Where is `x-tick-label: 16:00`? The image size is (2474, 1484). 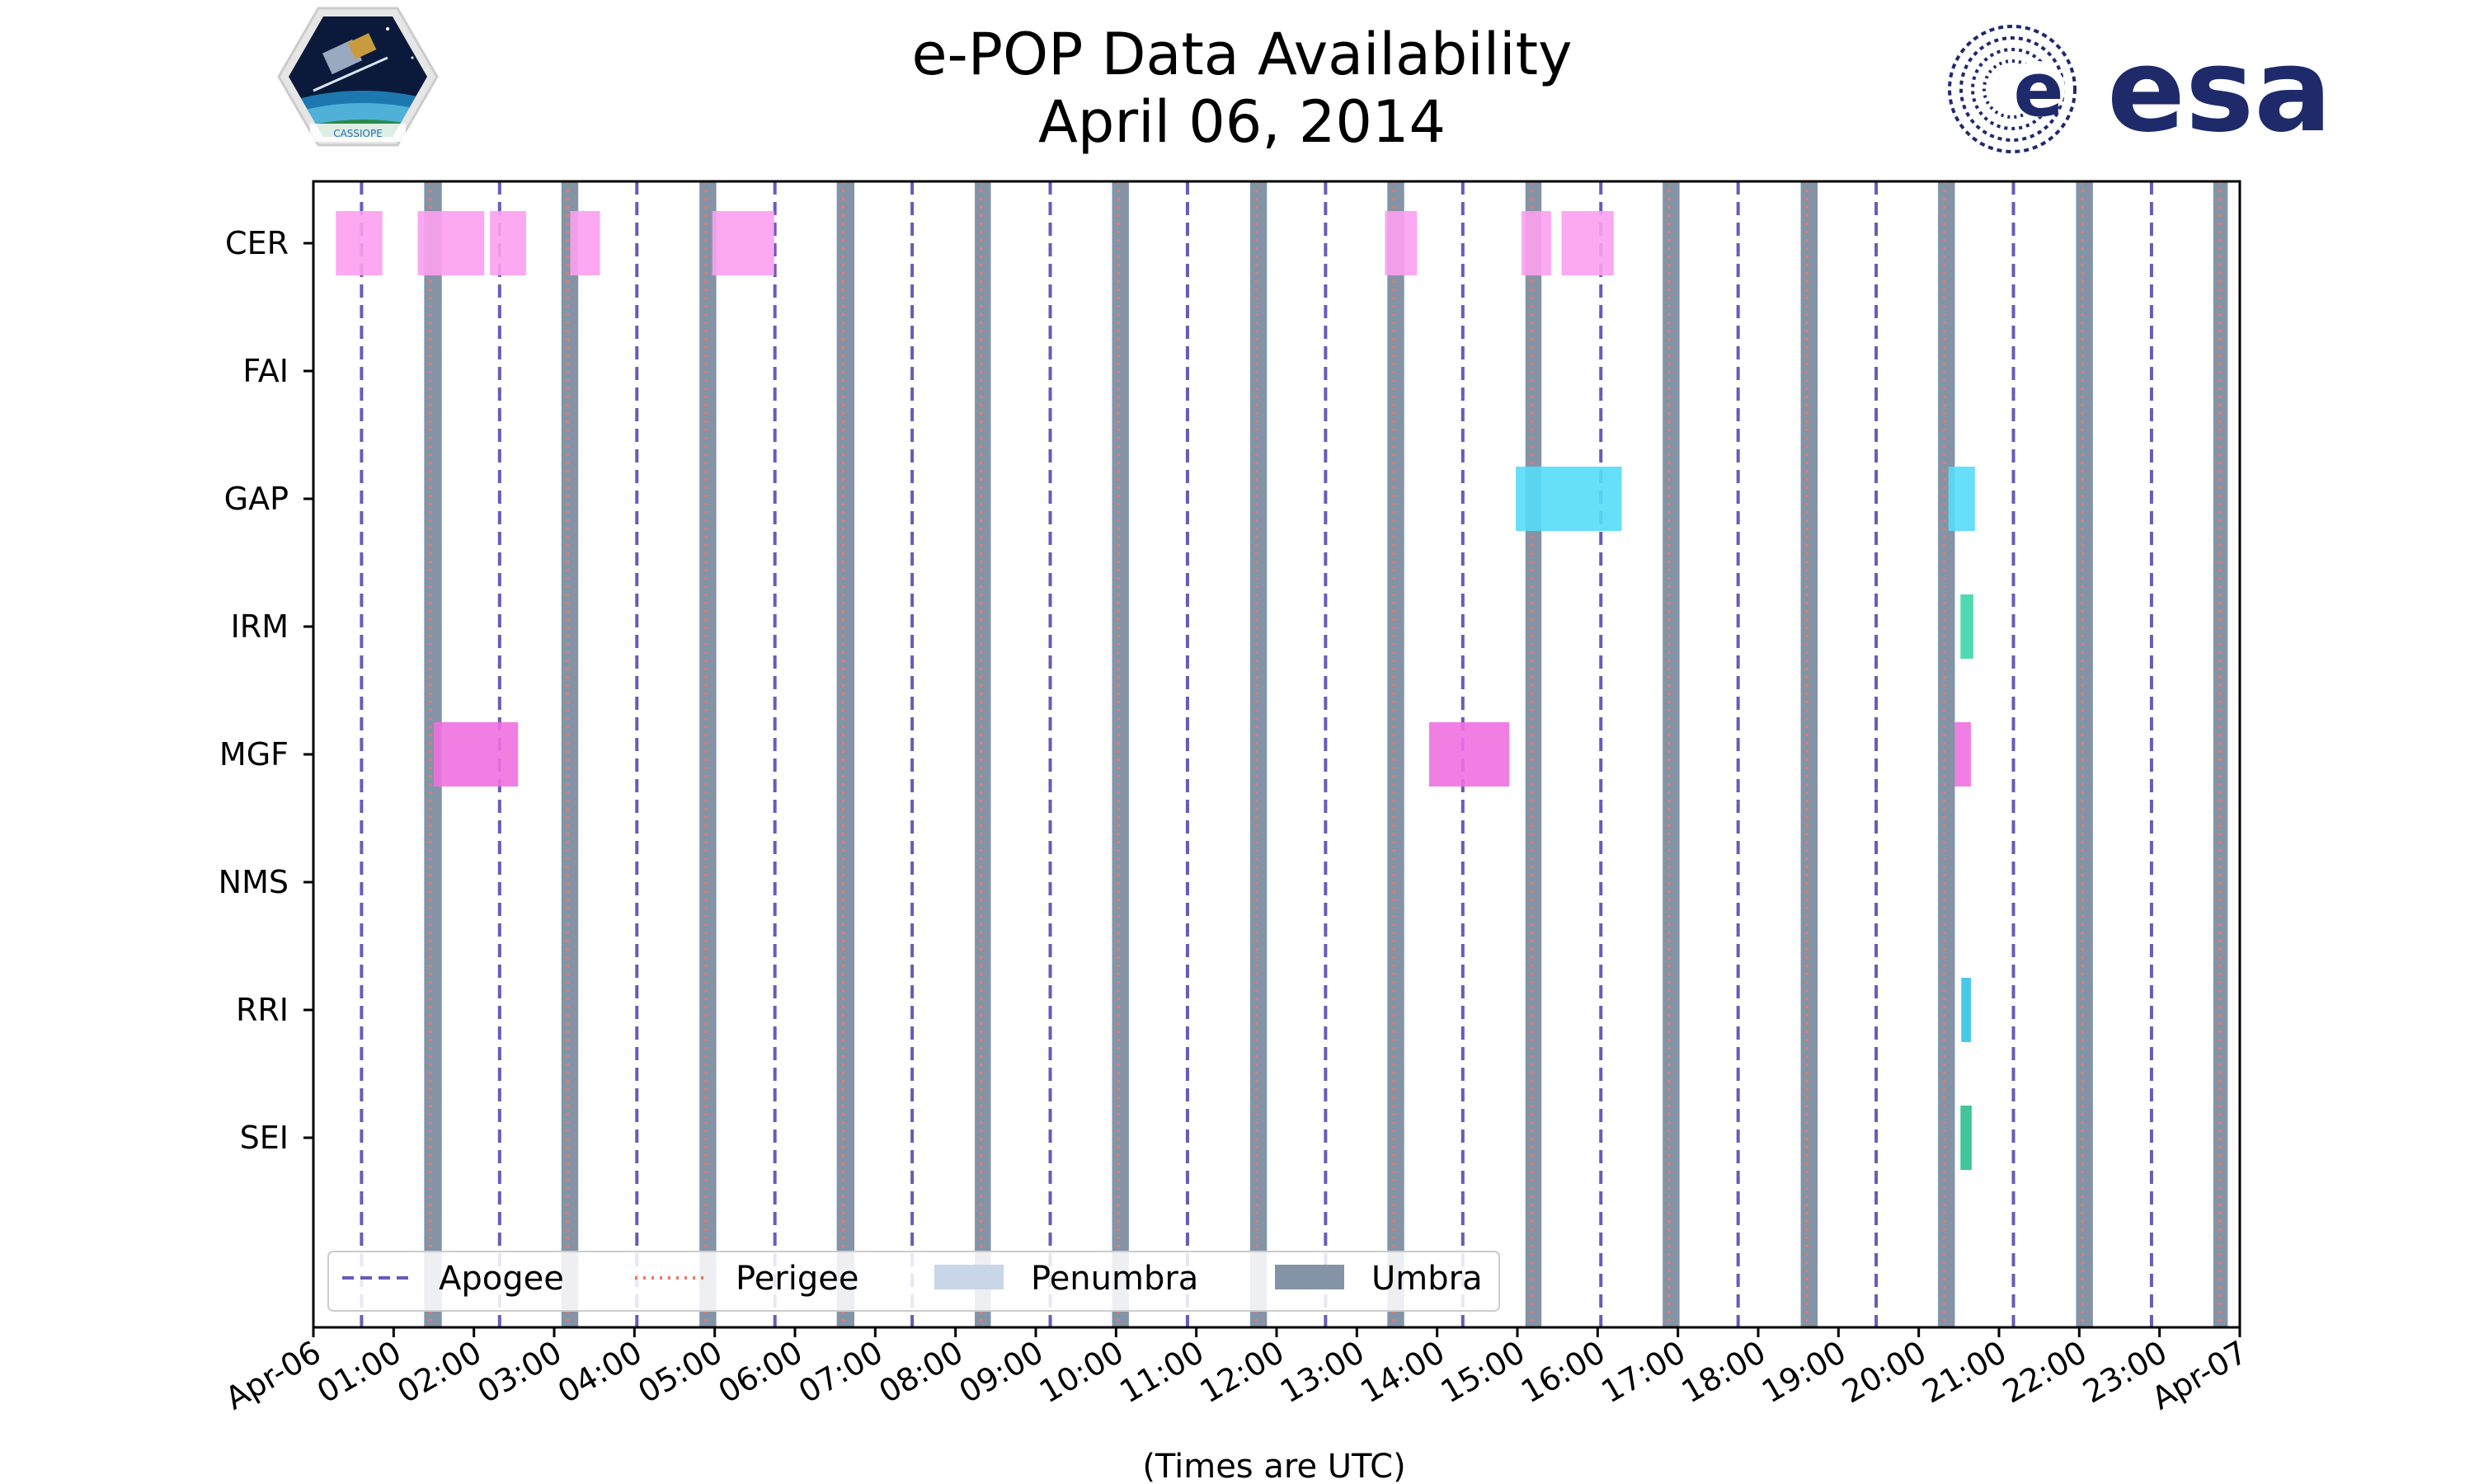
x-tick-label: 16:00 is located at coordinates (1563, 1372).